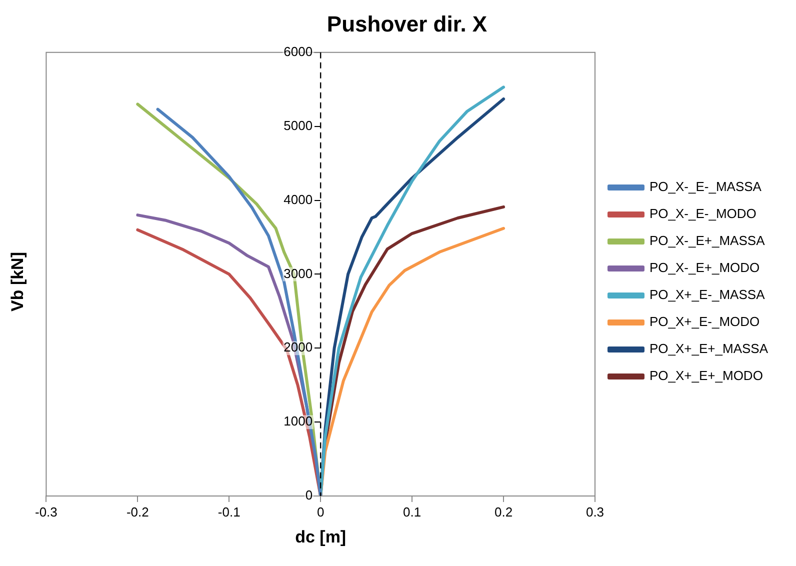 The height and width of the screenshot is (566, 796). What do you see at coordinates (18, 282) in the screenshot?
I see `y-axis-title: Vb [kN]` at bounding box center [18, 282].